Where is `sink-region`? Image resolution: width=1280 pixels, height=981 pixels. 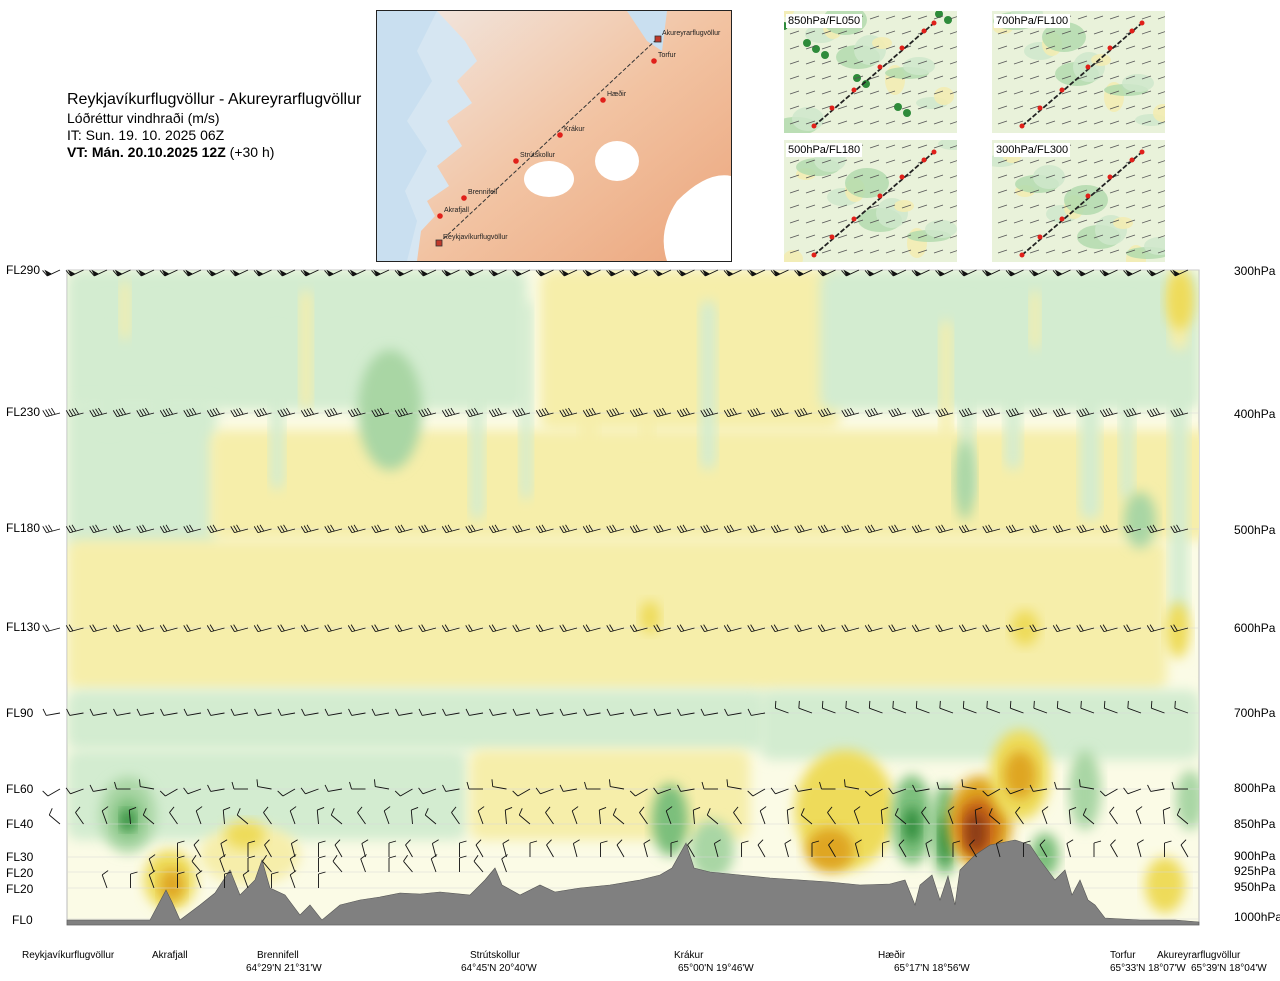 sink-region is located at coordinates (417, 720).